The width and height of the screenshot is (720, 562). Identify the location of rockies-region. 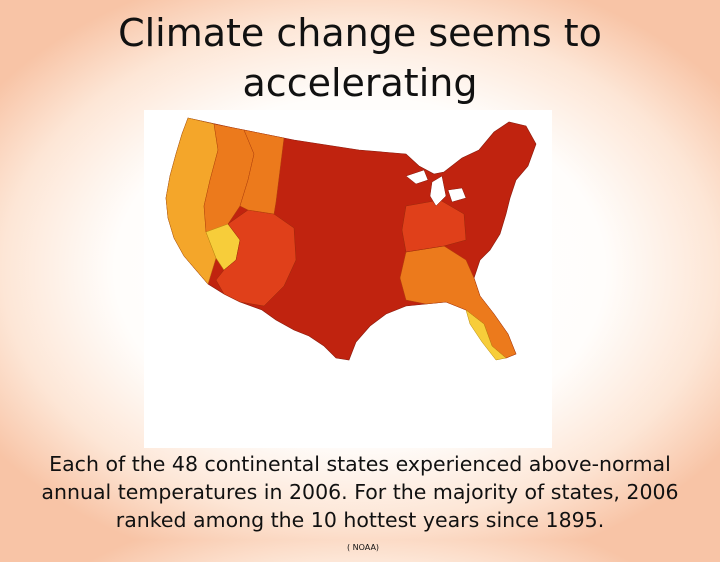
(262, 172).